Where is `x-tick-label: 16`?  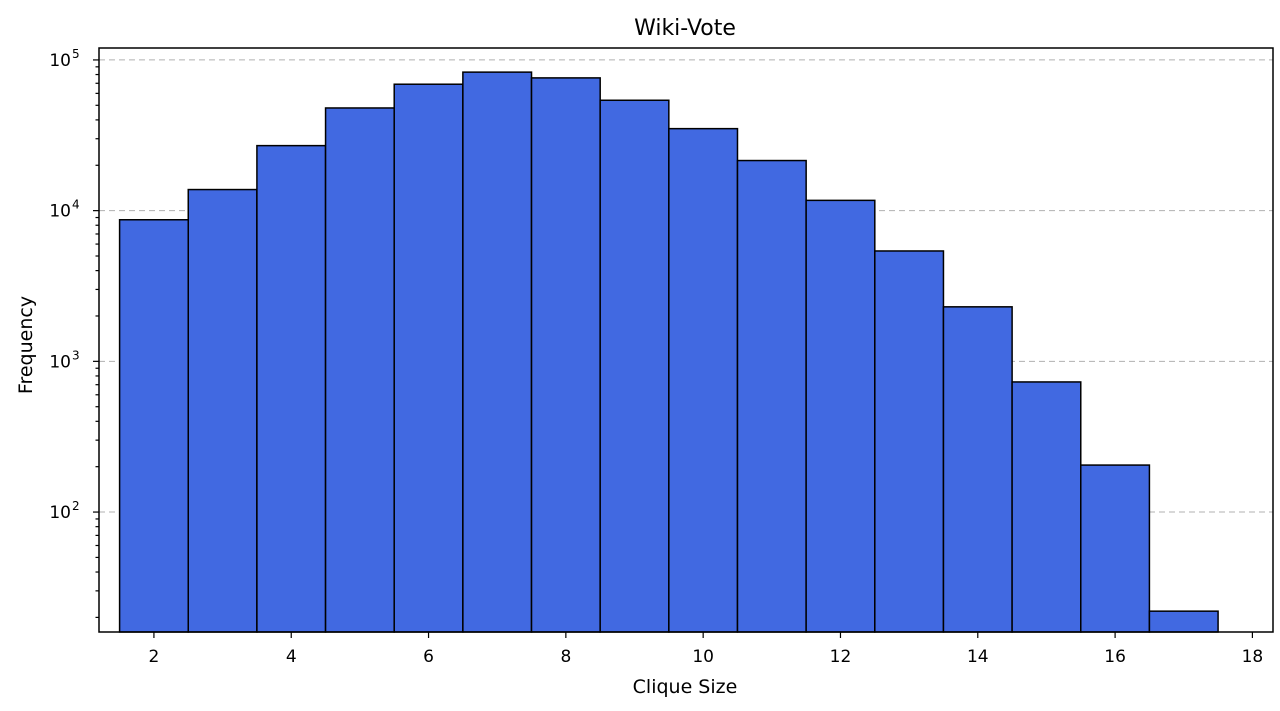 x-tick-label: 16 is located at coordinates (1115, 657).